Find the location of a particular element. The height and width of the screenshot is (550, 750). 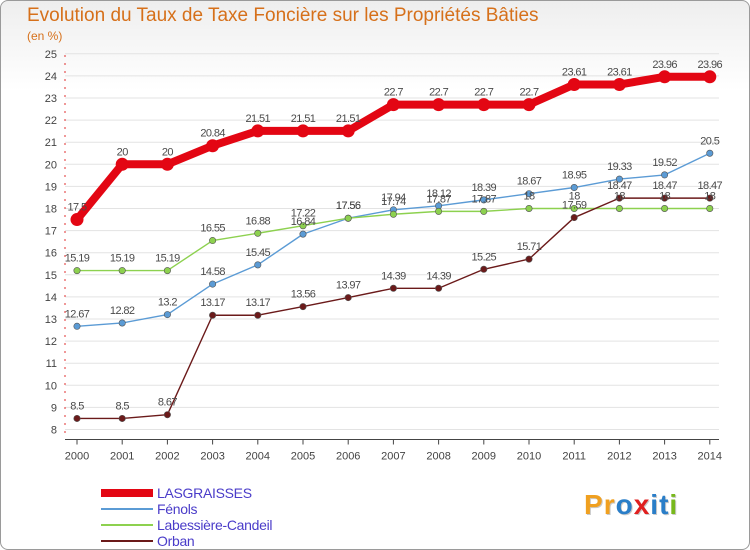

y-tick-label: 21 is located at coordinates (51, 143).